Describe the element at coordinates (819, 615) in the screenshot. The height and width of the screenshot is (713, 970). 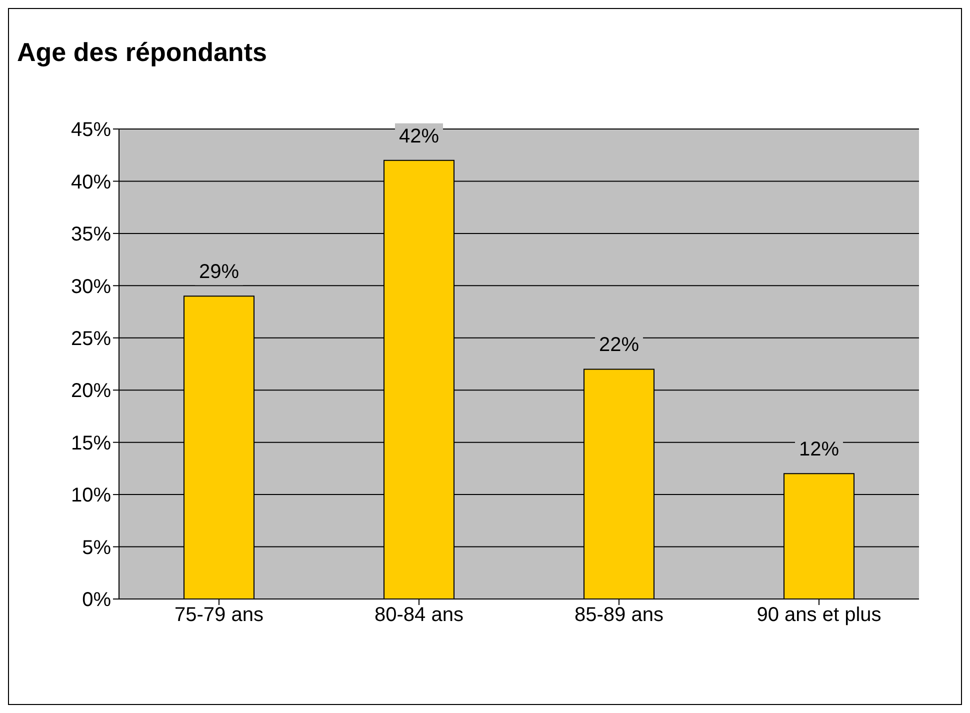
I see `x-tick-label: 90 ans et plus` at that location.